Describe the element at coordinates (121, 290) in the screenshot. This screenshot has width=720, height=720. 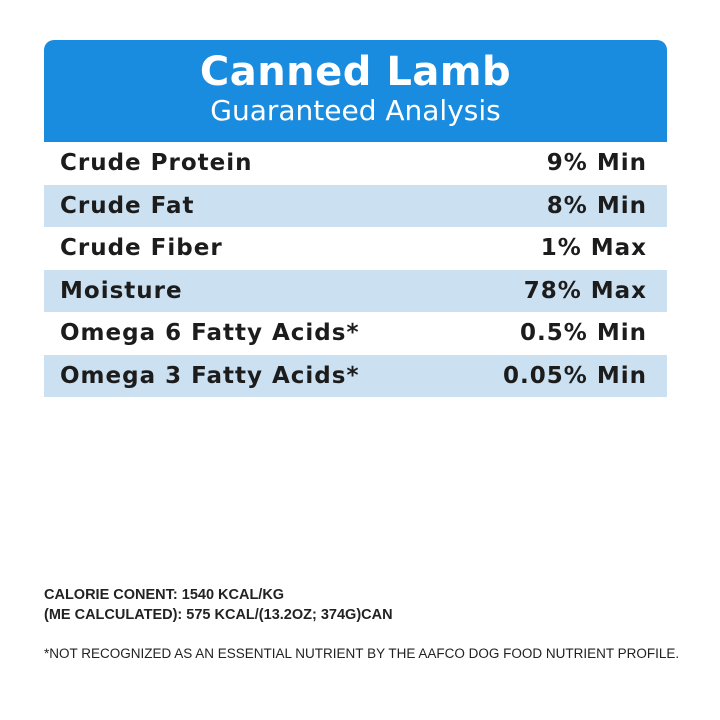
I see `nutrient-label: Moisture` at that location.